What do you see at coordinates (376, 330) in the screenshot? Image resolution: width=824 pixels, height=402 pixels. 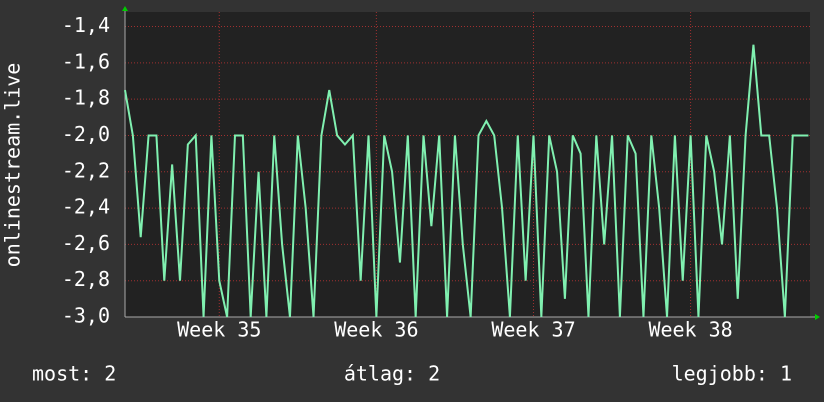 I see `x-tick-label: Week 36` at bounding box center [376, 330].